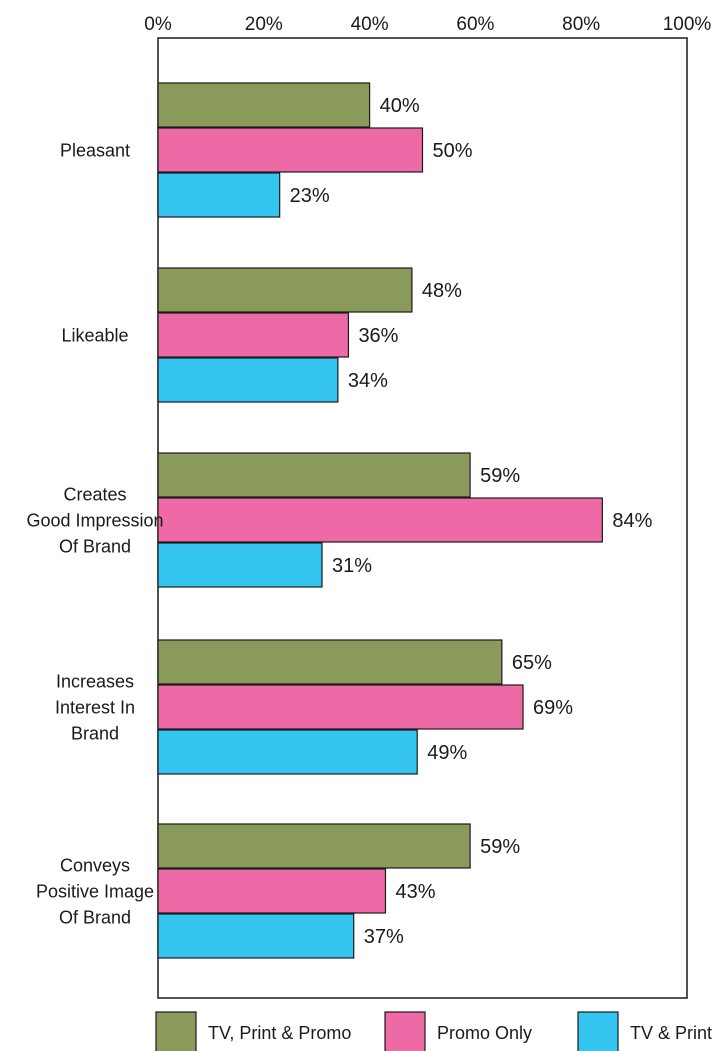 The image size is (728, 1051). Describe the element at coordinates (632, 521) in the screenshot. I see `data-label: 84%` at that location.